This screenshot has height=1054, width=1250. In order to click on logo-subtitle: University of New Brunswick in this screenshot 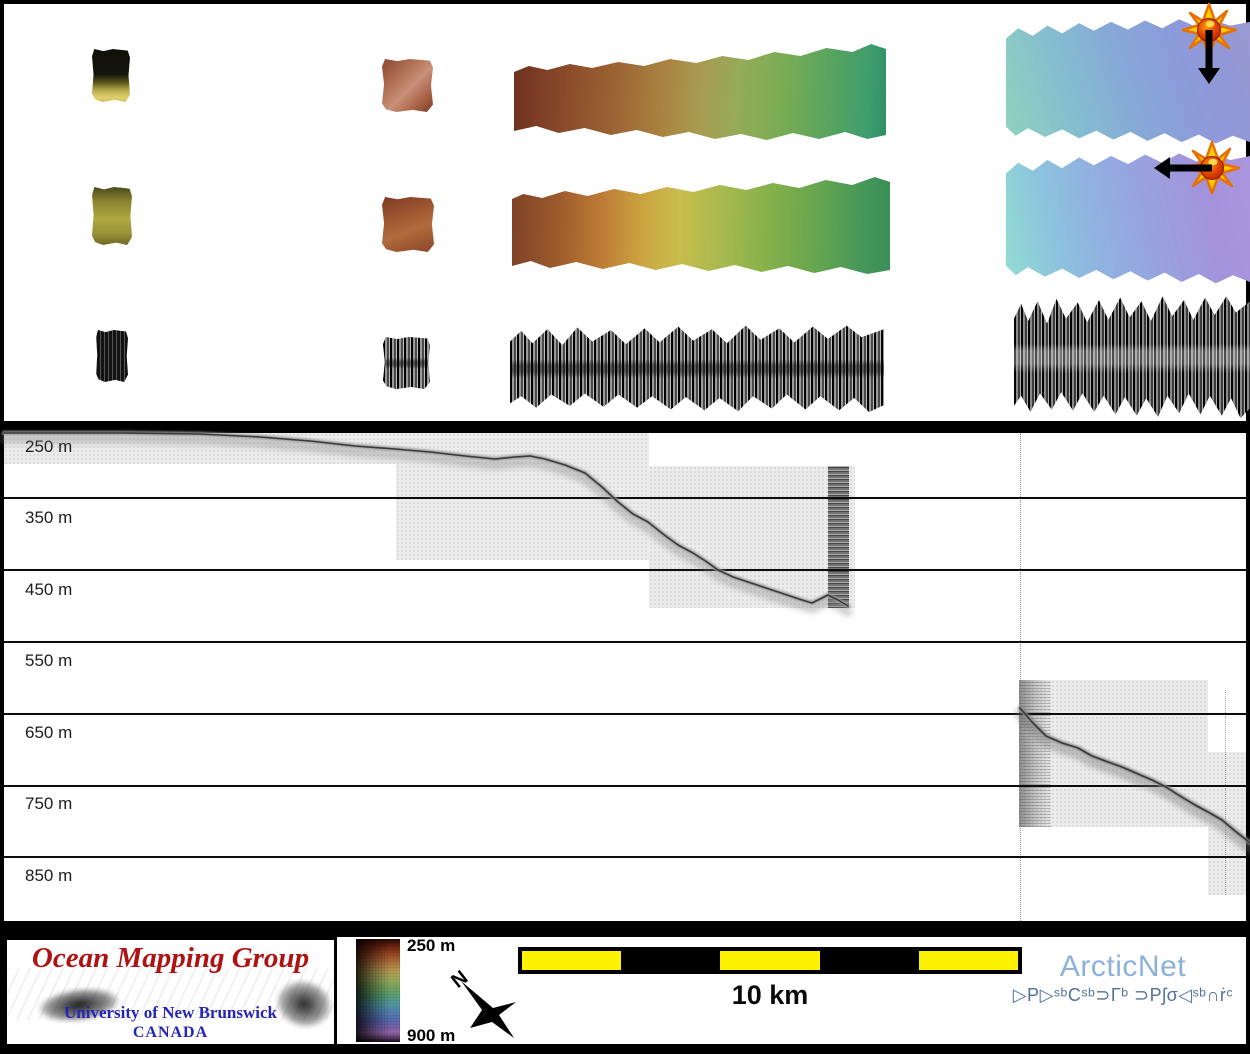, I will do `click(170, 1012)`.